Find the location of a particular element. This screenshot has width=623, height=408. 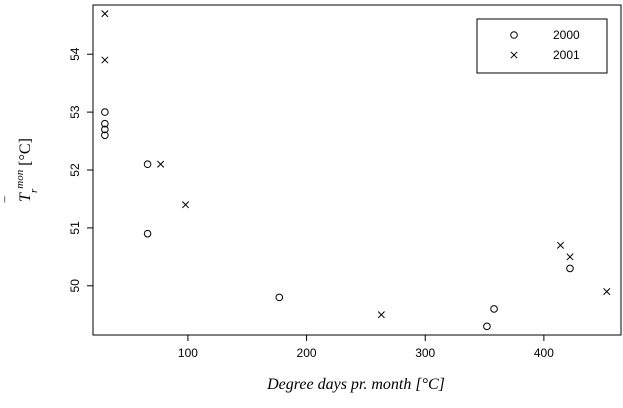

x-axis: 100 200 300 400 is located at coordinates (366, 347).